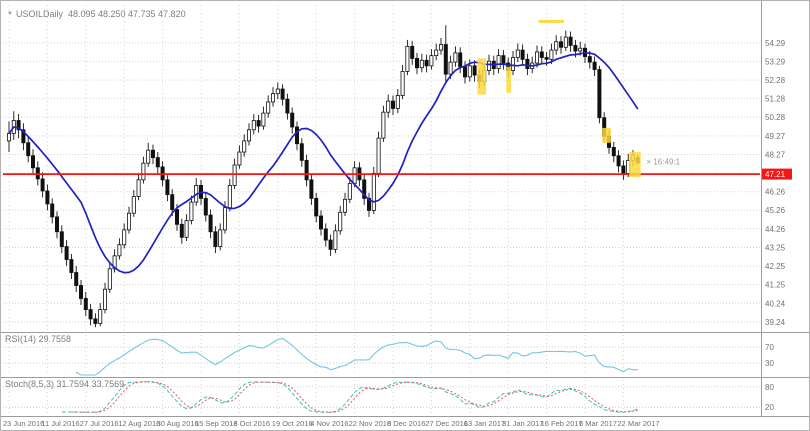 The width and height of the screenshot is (810, 431). What do you see at coordinates (446, 423) in the screenshot?
I see `date-axis-label: 27 Dec 2016` at bounding box center [446, 423].